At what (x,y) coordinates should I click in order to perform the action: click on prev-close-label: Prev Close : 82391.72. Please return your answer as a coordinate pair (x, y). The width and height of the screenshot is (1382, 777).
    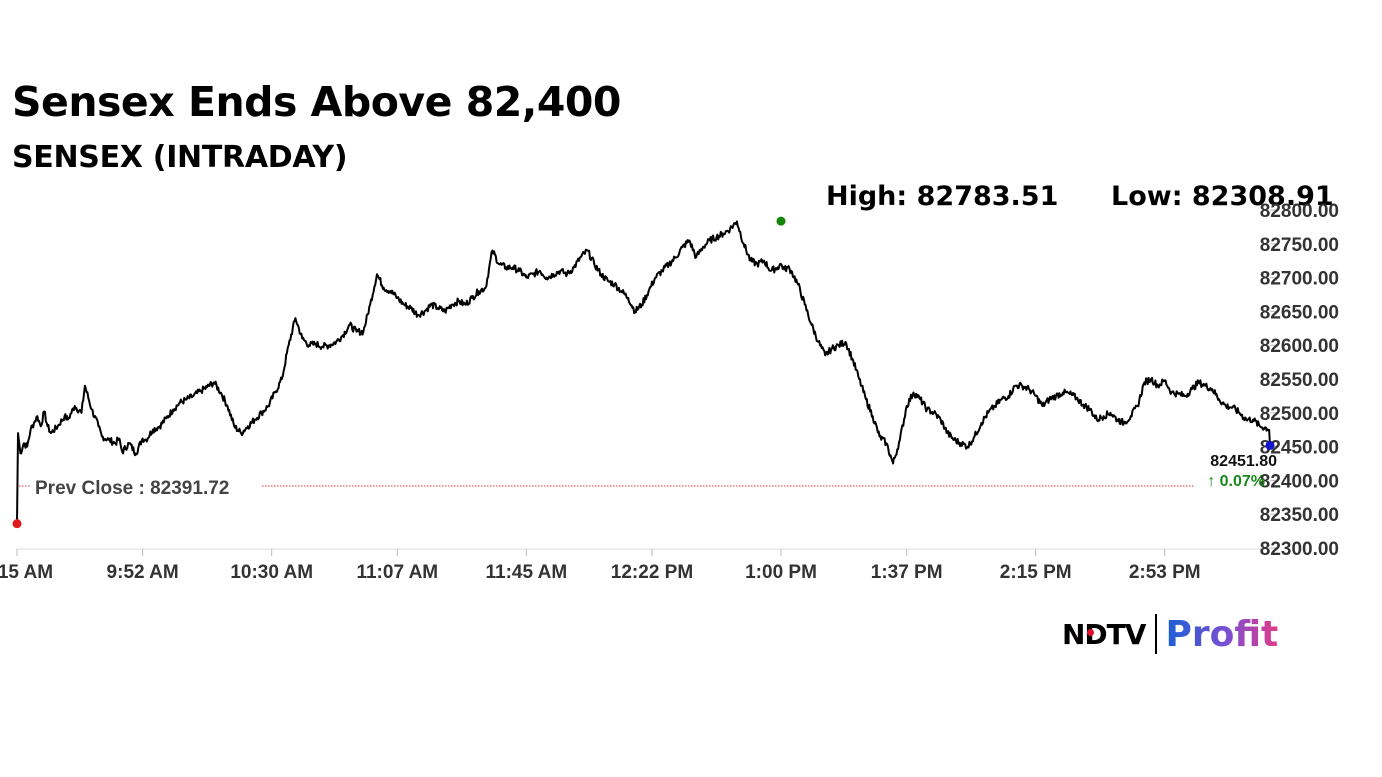
    Looking at the image, I should click on (132, 488).